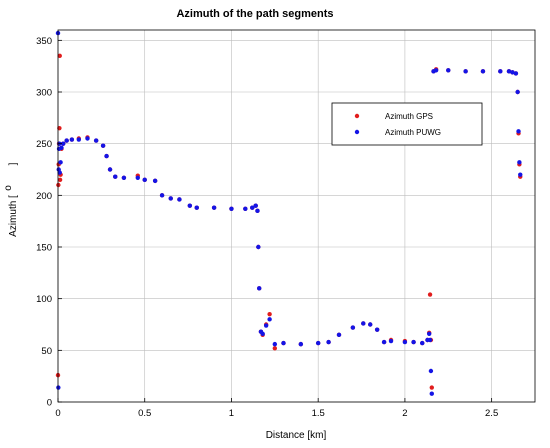 The image size is (550, 448). I want to click on legend-label-gps: Azimuth GPS, so click(409, 116).